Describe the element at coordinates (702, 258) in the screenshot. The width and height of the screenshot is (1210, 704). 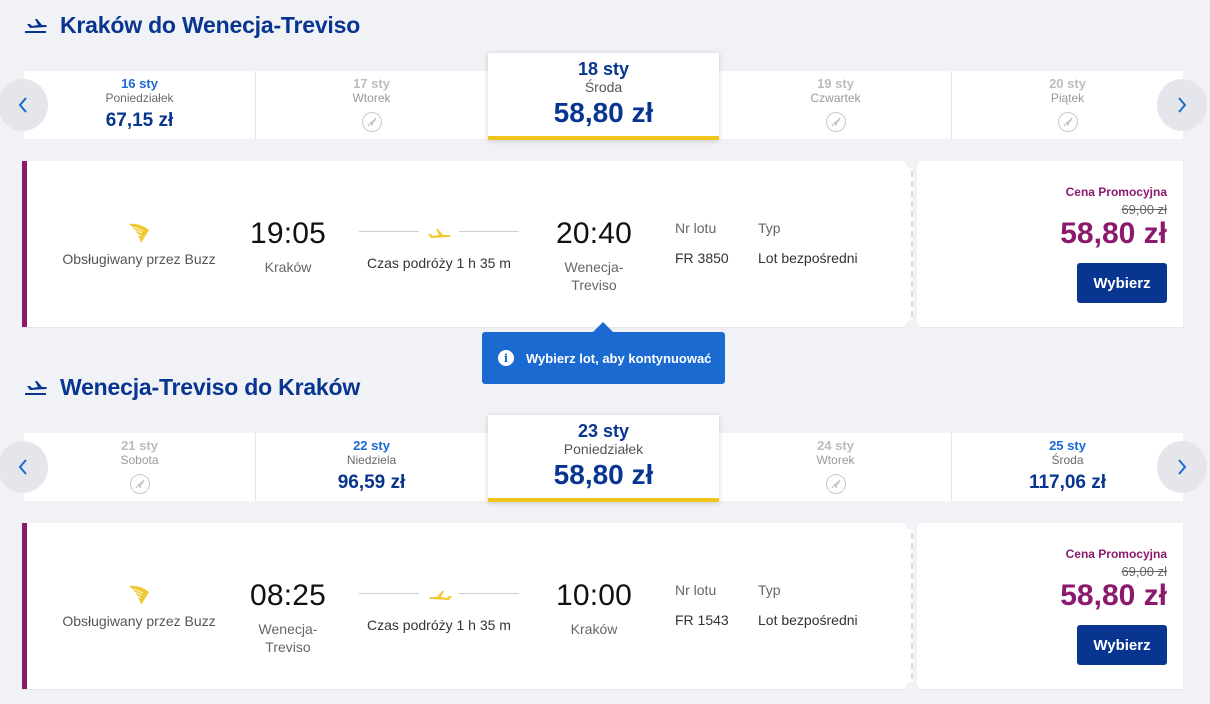
I see `flight-number: FR 3850` at that location.